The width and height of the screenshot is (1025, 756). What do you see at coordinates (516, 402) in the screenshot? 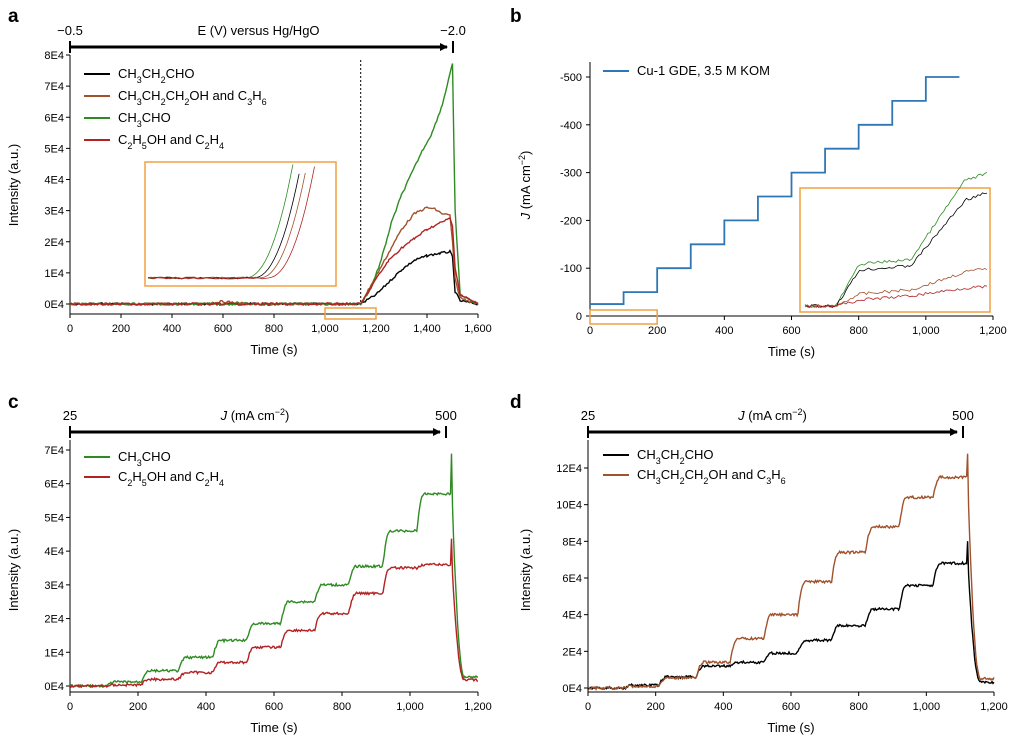
I see `panel-label: d` at bounding box center [516, 402].